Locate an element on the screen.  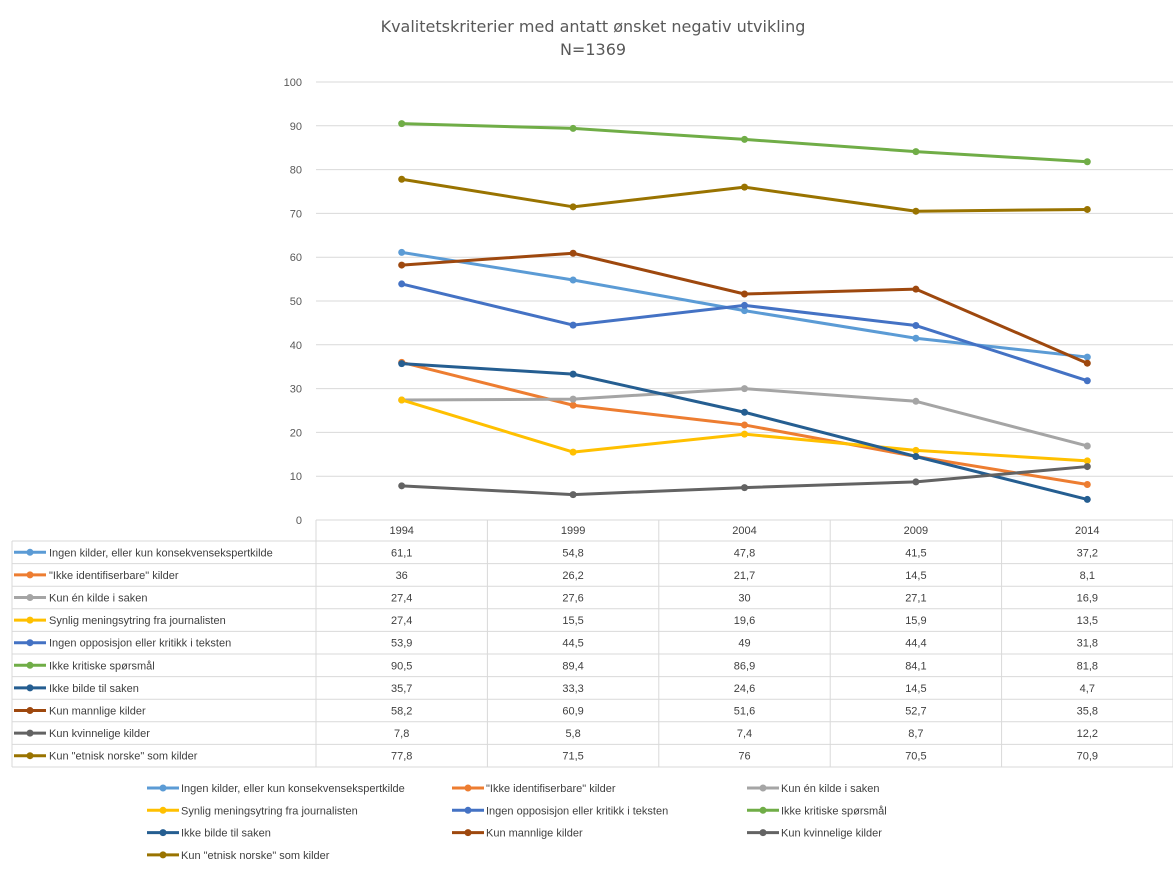
x-tick-label: 2009 is located at coordinates (916, 531).